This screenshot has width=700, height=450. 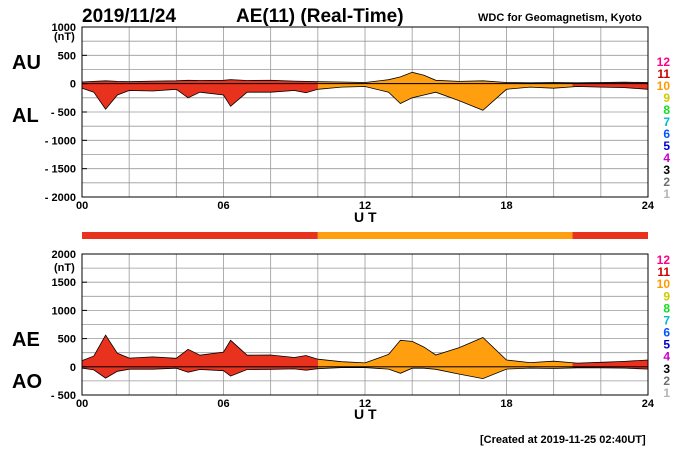 What do you see at coordinates (320, 16) in the screenshot?
I see `plot-title: AE(11) (Real-Time)` at bounding box center [320, 16].